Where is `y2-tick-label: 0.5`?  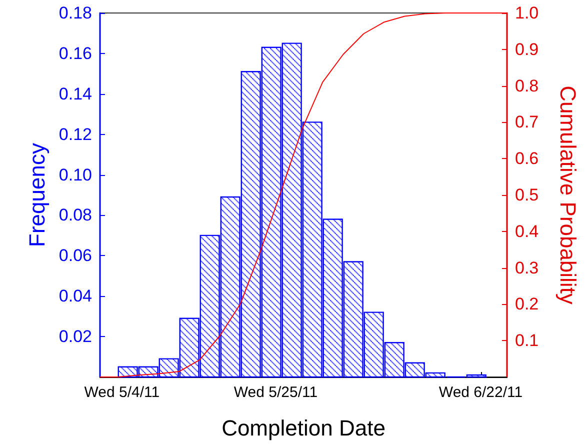
y2-tick-label: 0.5 is located at coordinates (527, 195).